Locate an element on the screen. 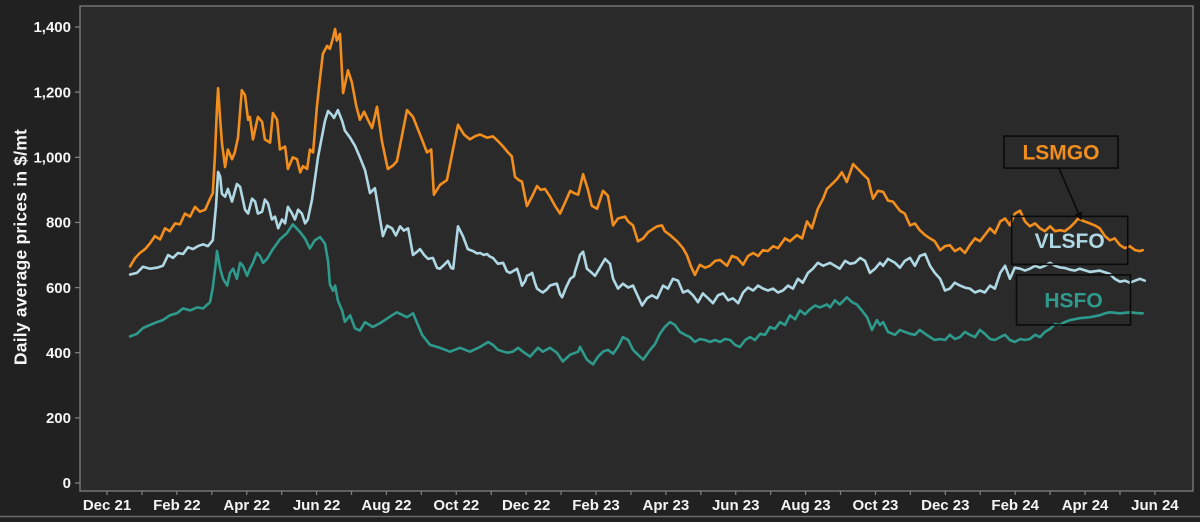  annotation-lsmgo: LSMGO is located at coordinates (1061, 178).